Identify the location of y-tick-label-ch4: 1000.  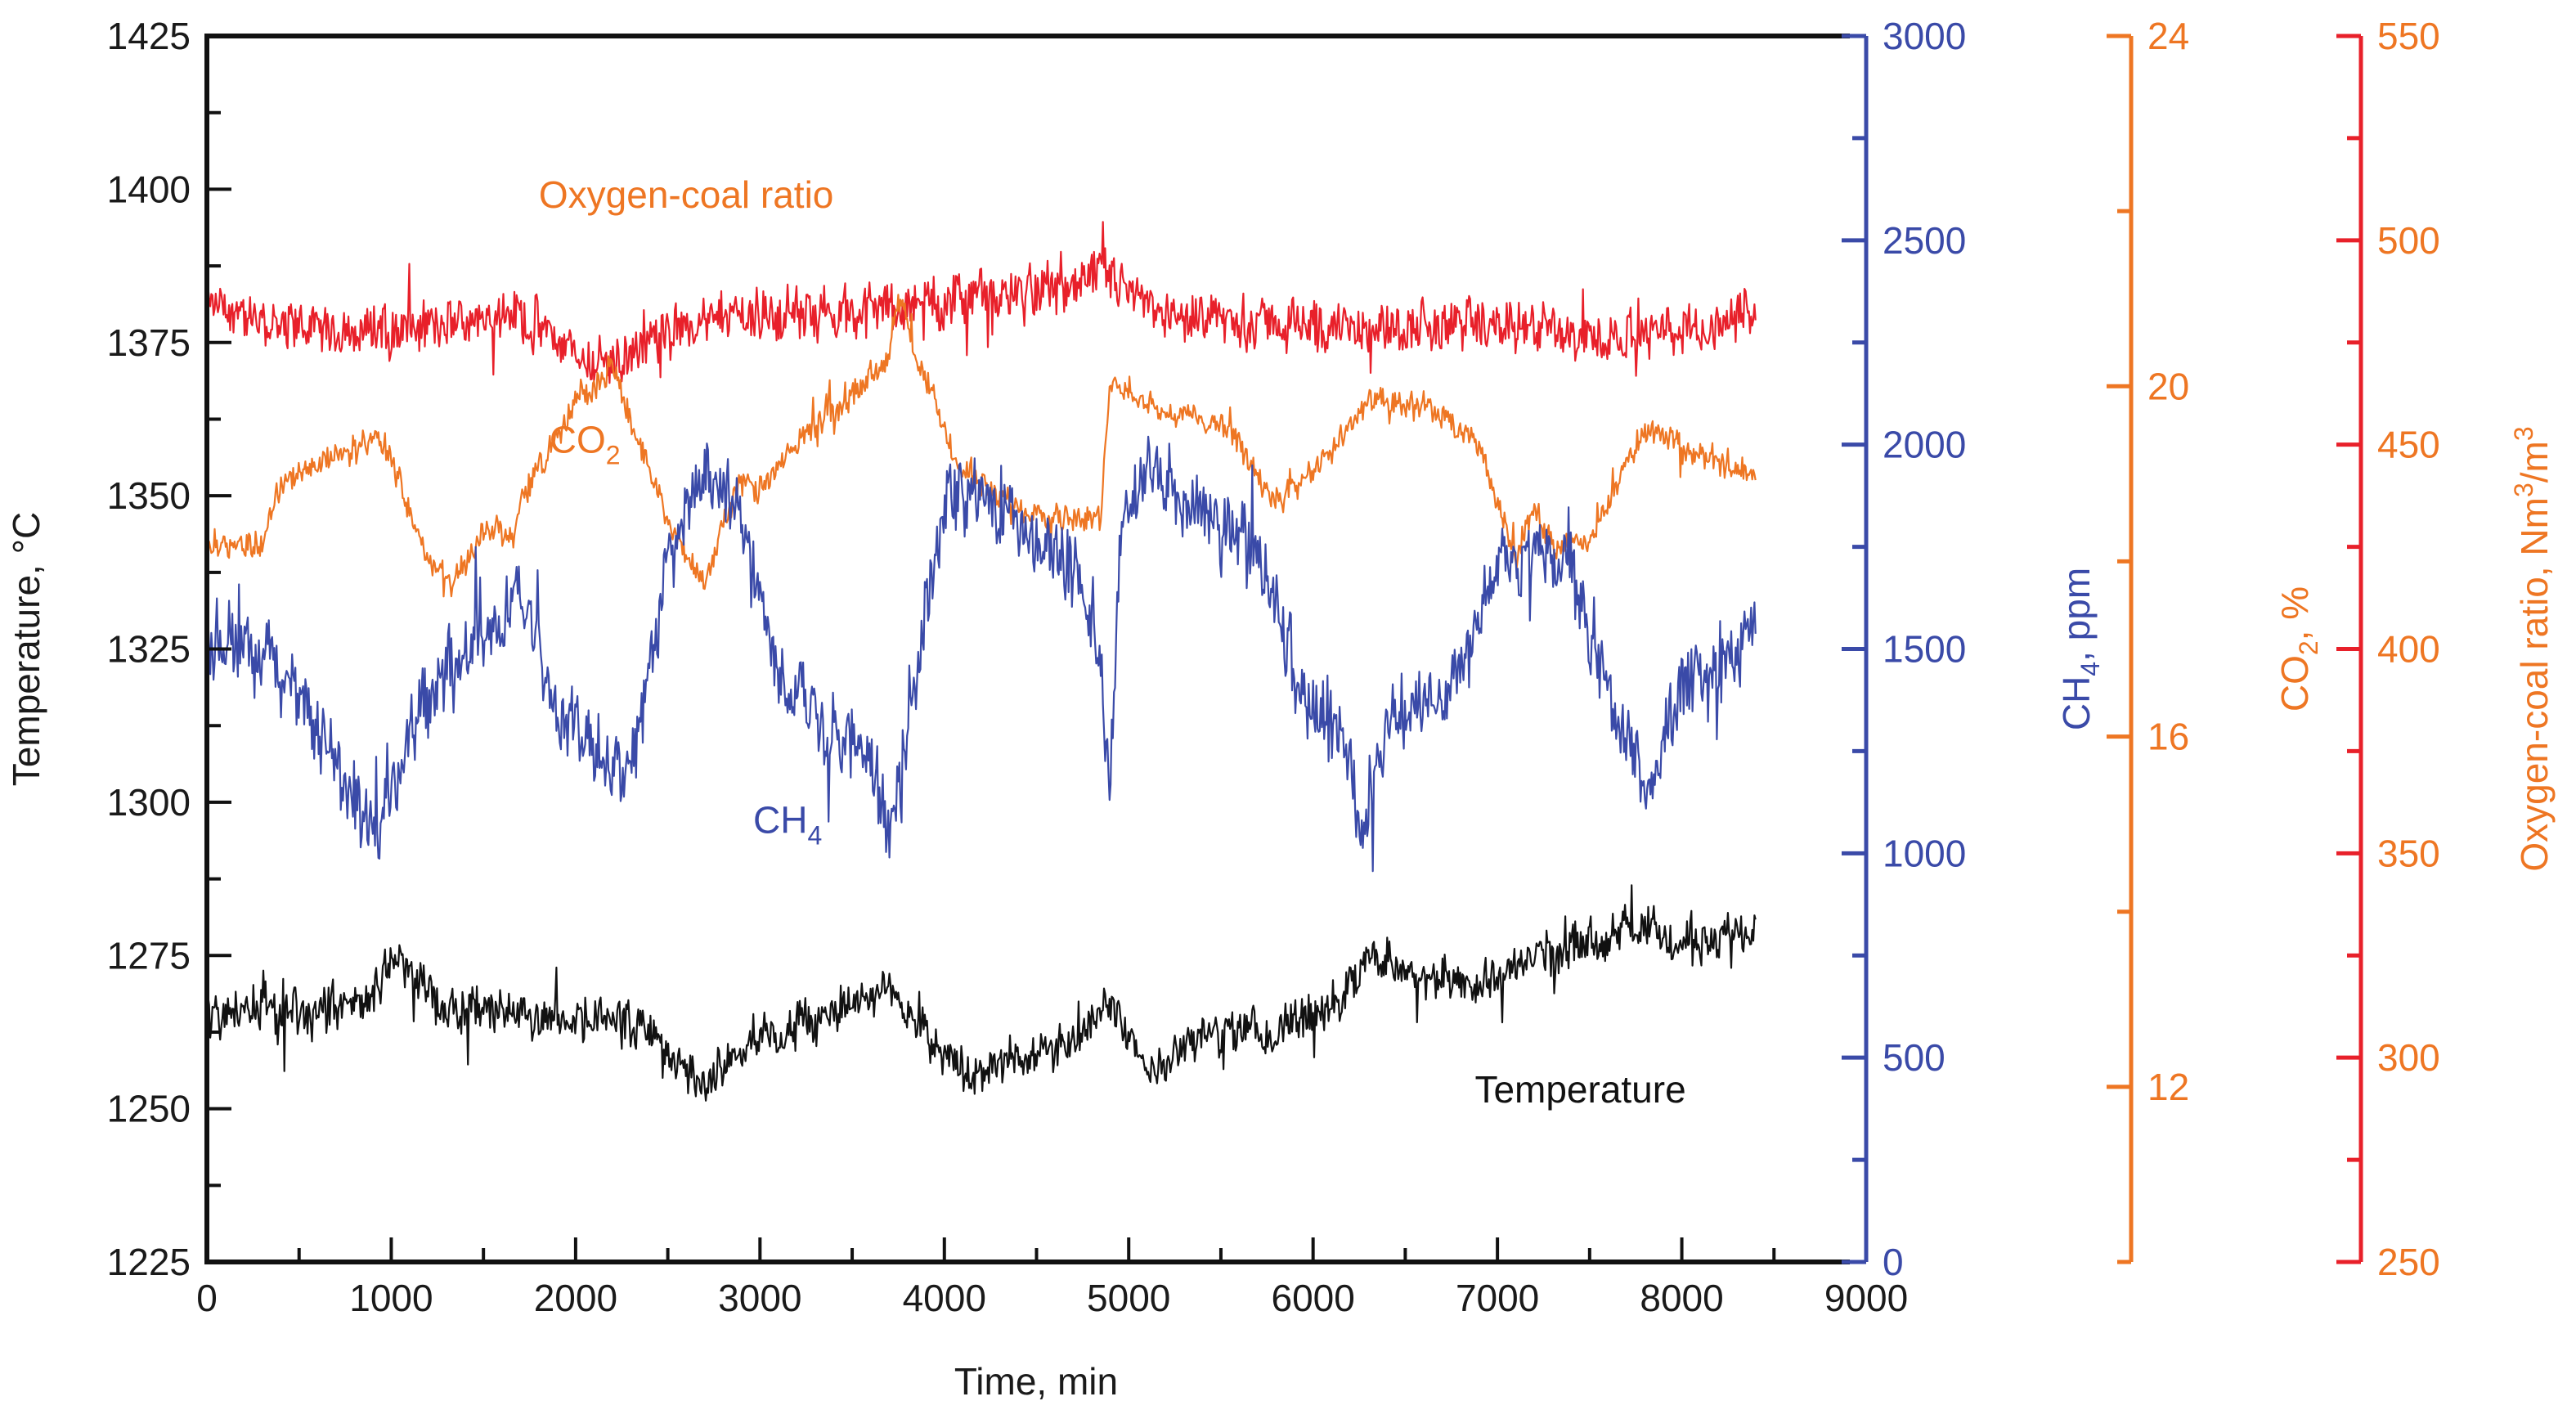
(1924, 853).